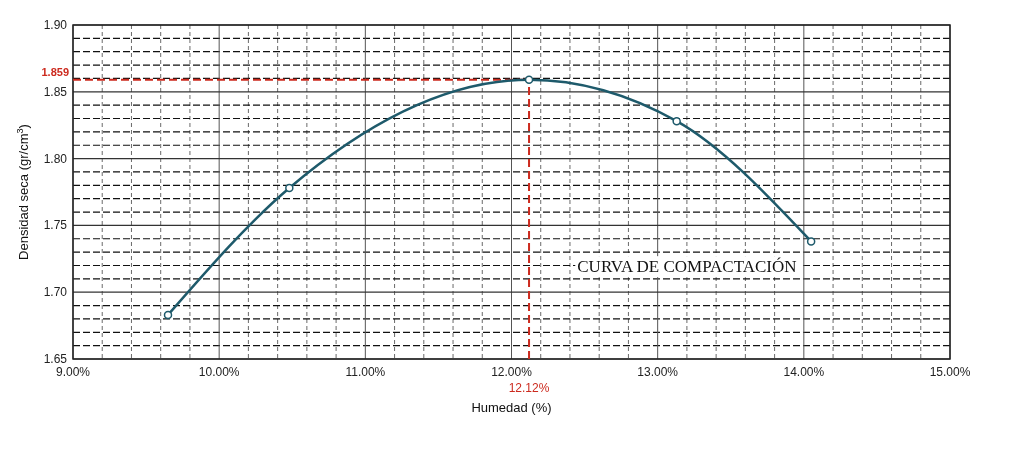  Describe the element at coordinates (950, 372) in the screenshot. I see `x-tick-label: 15.00%` at that location.